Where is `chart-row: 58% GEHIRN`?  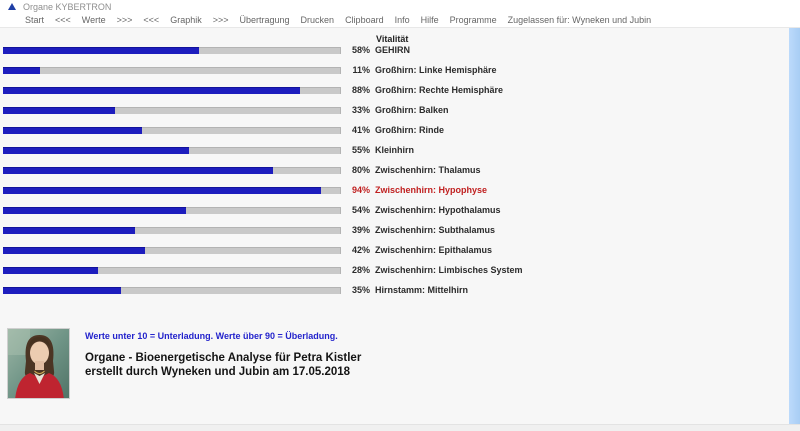
chart-row: 58% GEHIRN is located at coordinates (394, 50).